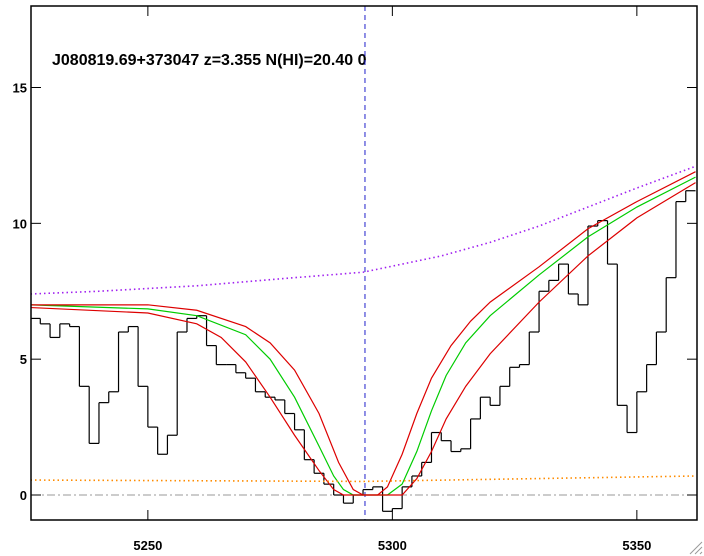 The height and width of the screenshot is (556, 704). I want to click on x-tick-label: 5300, so click(392, 545).